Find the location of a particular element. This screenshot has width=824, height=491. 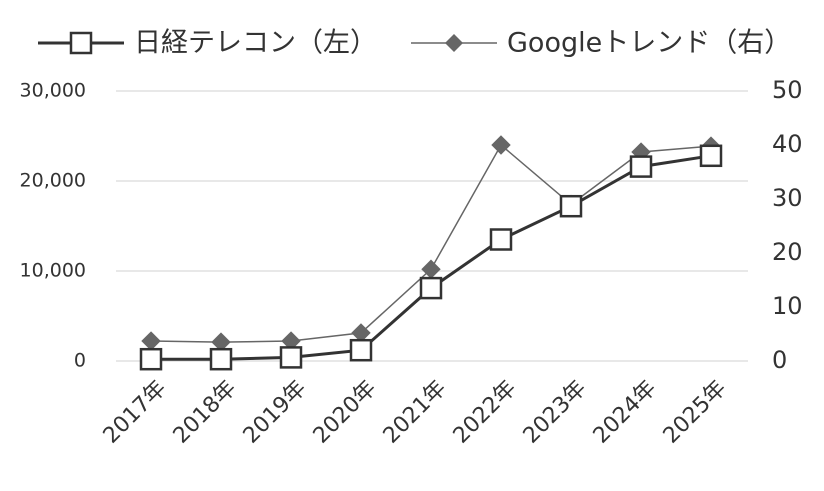

x-tick-label: 2021年 is located at coordinates (415, 412).